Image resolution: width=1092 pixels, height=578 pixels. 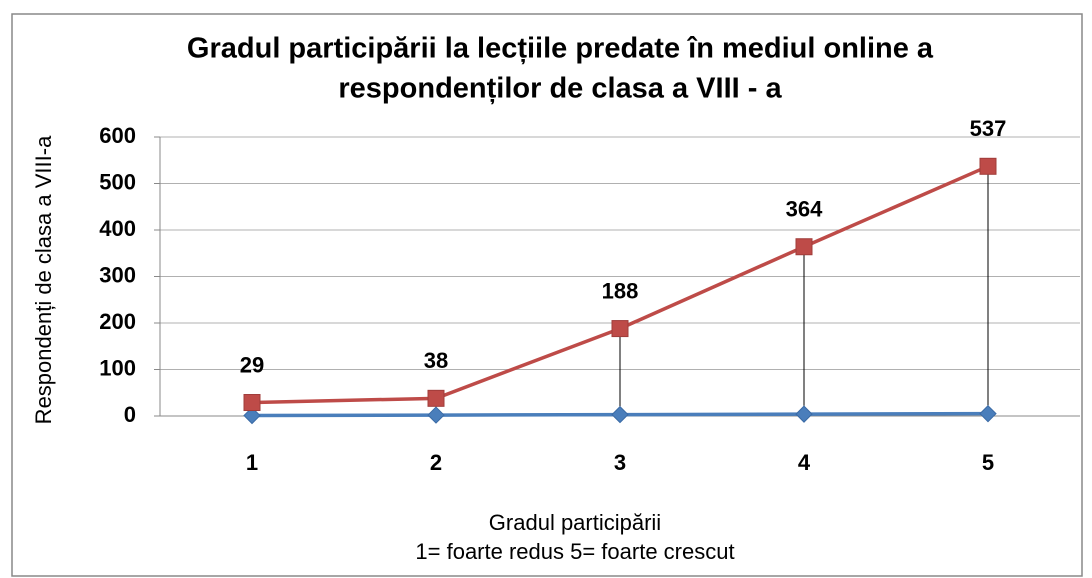 I want to click on y-axis-title: Respondenți de clasa a VIII-a, so click(x=43, y=279).